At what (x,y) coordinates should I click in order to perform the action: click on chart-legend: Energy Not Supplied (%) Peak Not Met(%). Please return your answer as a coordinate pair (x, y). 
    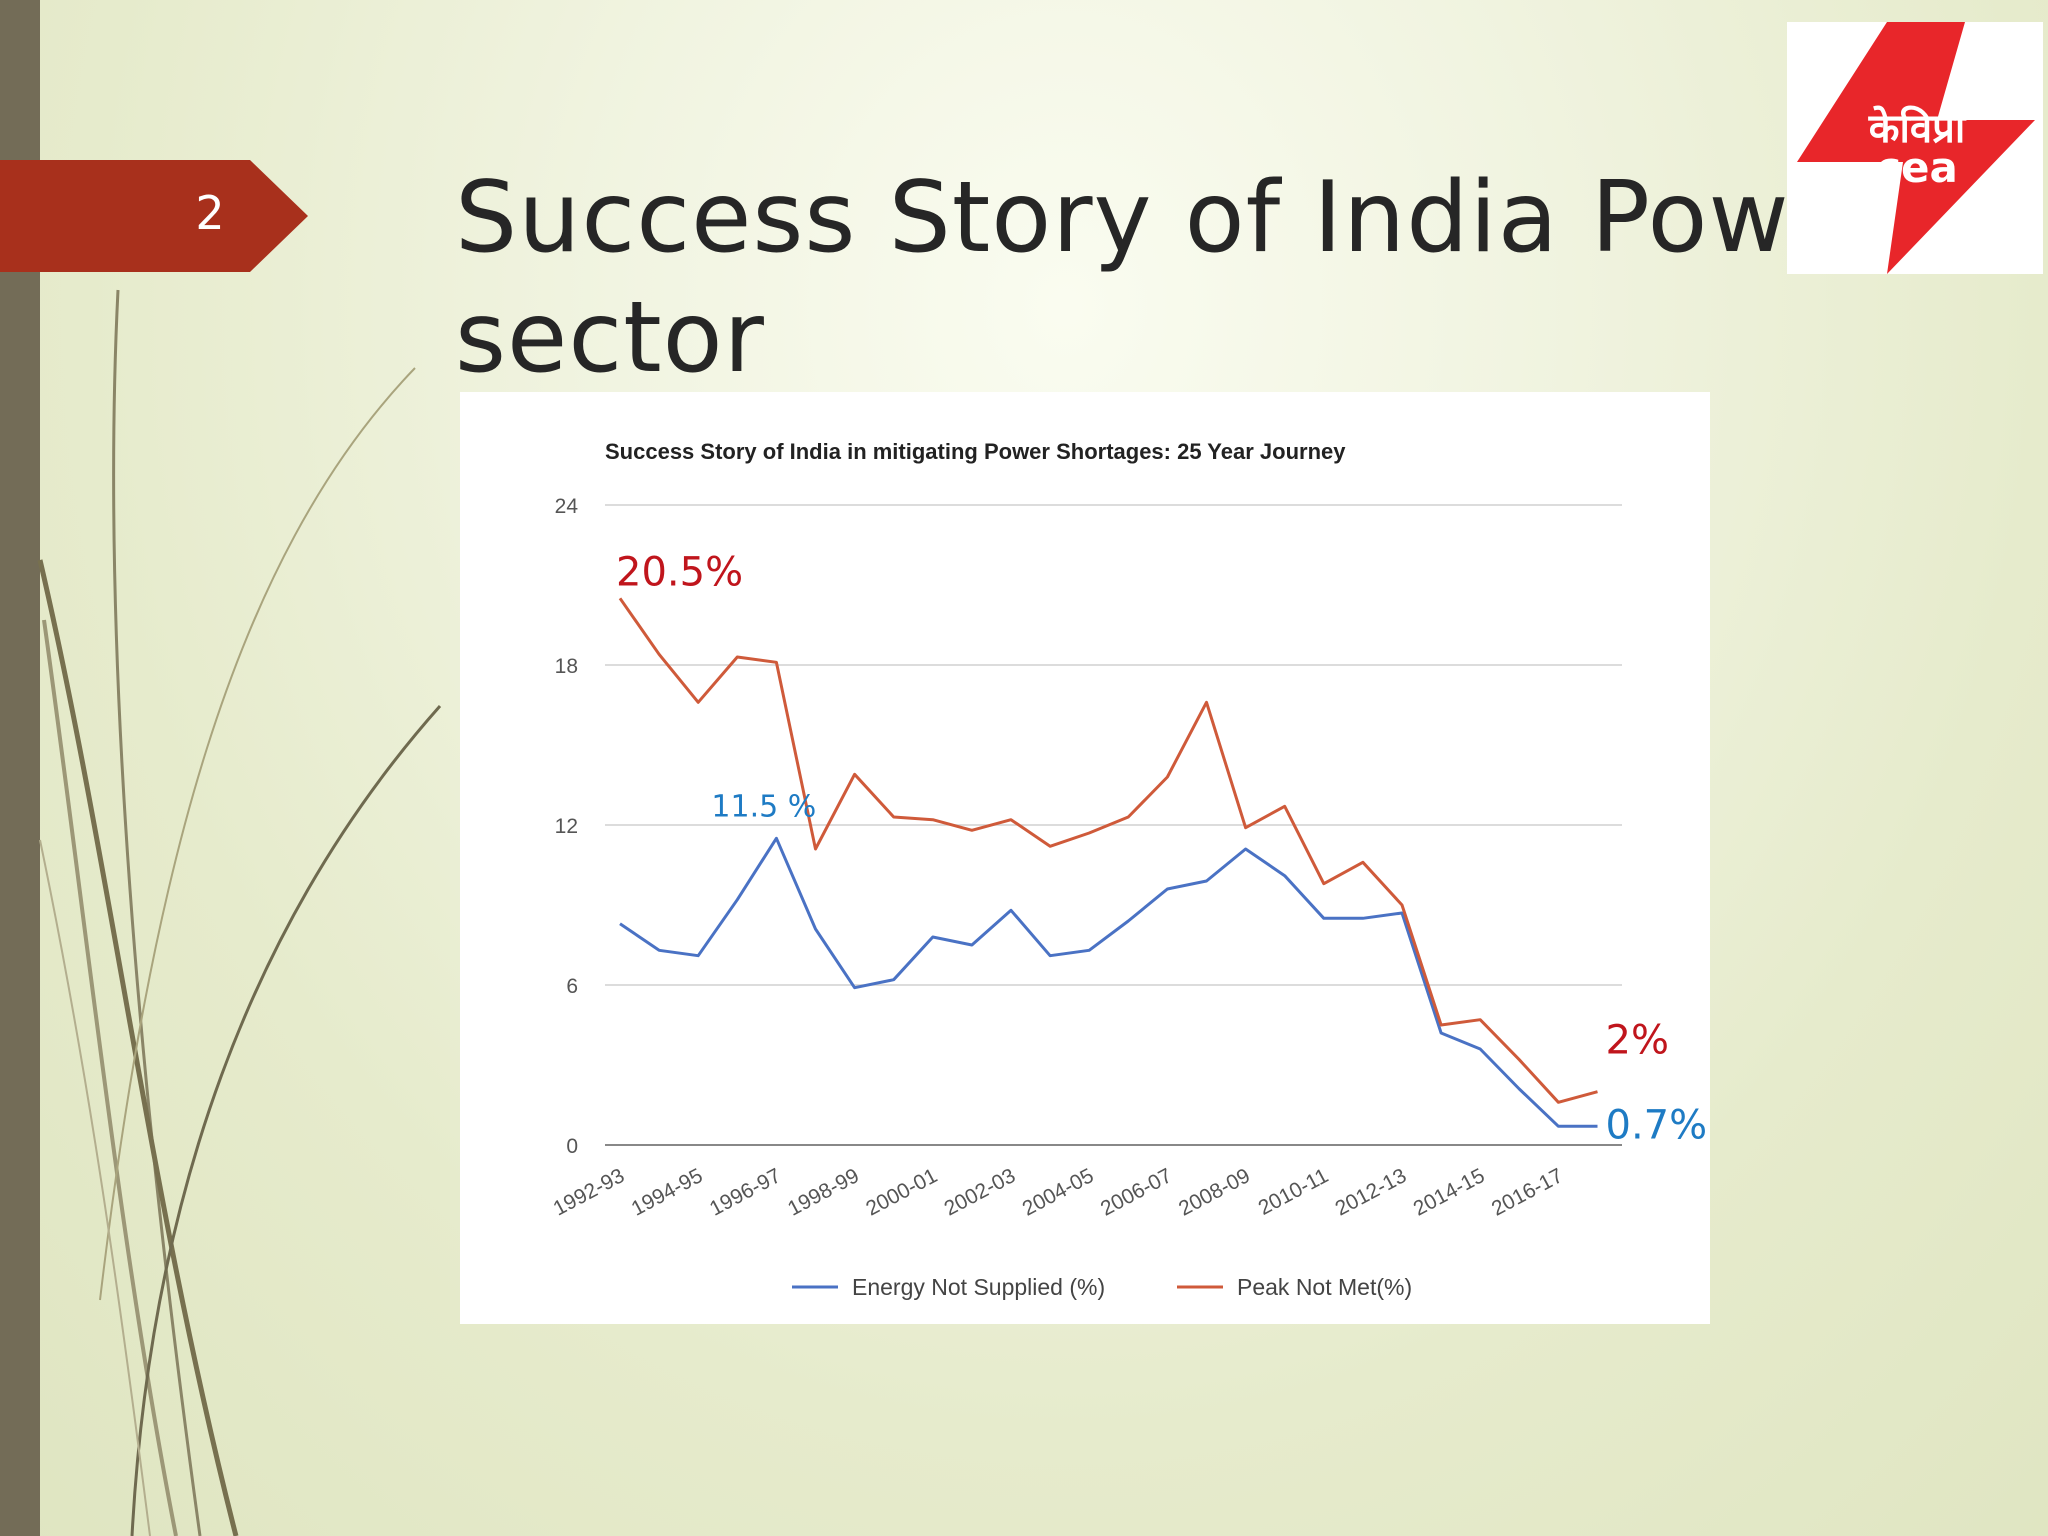
    Looking at the image, I should click on (1102, 1287).